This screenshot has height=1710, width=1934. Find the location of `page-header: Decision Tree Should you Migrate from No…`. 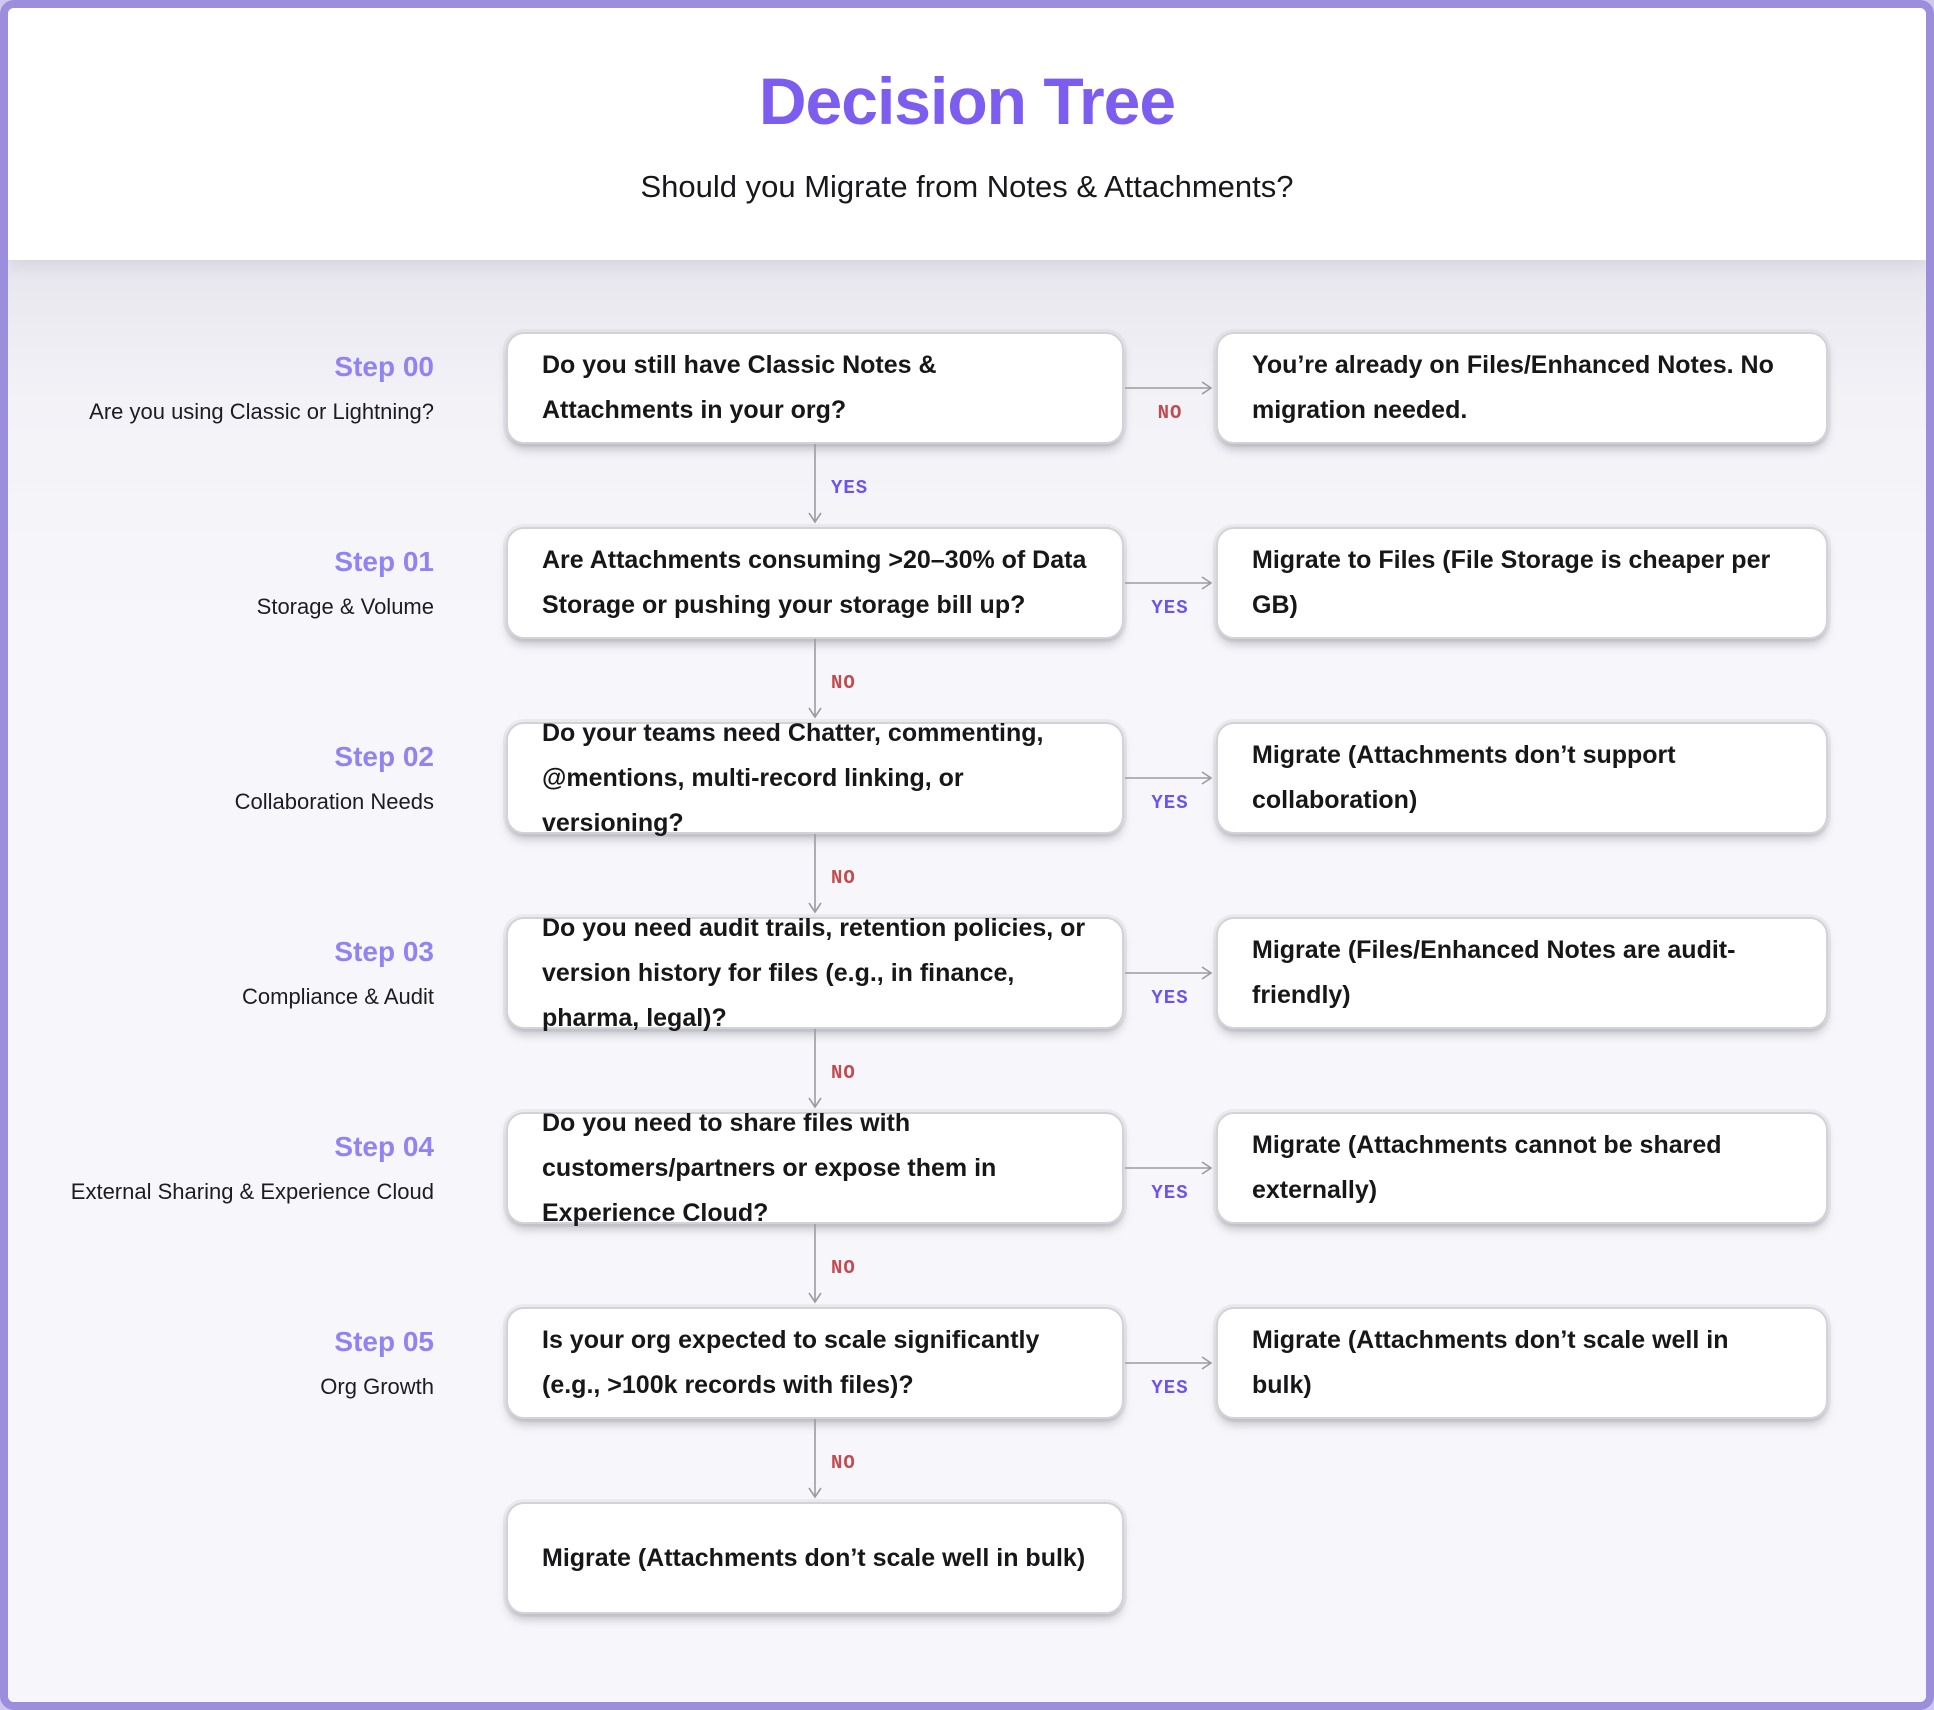

page-header: Decision Tree Should you Migrate from No… is located at coordinates (967, 134).